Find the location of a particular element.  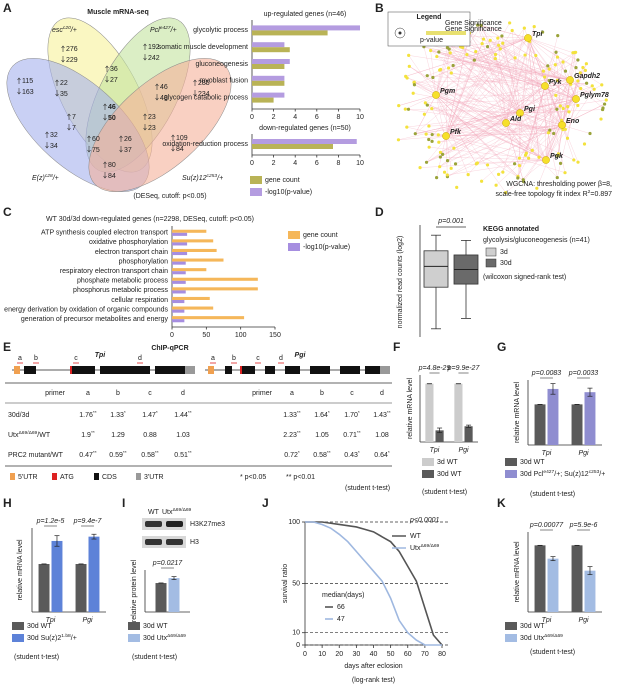

venn-set-label: Pcle427/+ is located at coordinates (163, 29).